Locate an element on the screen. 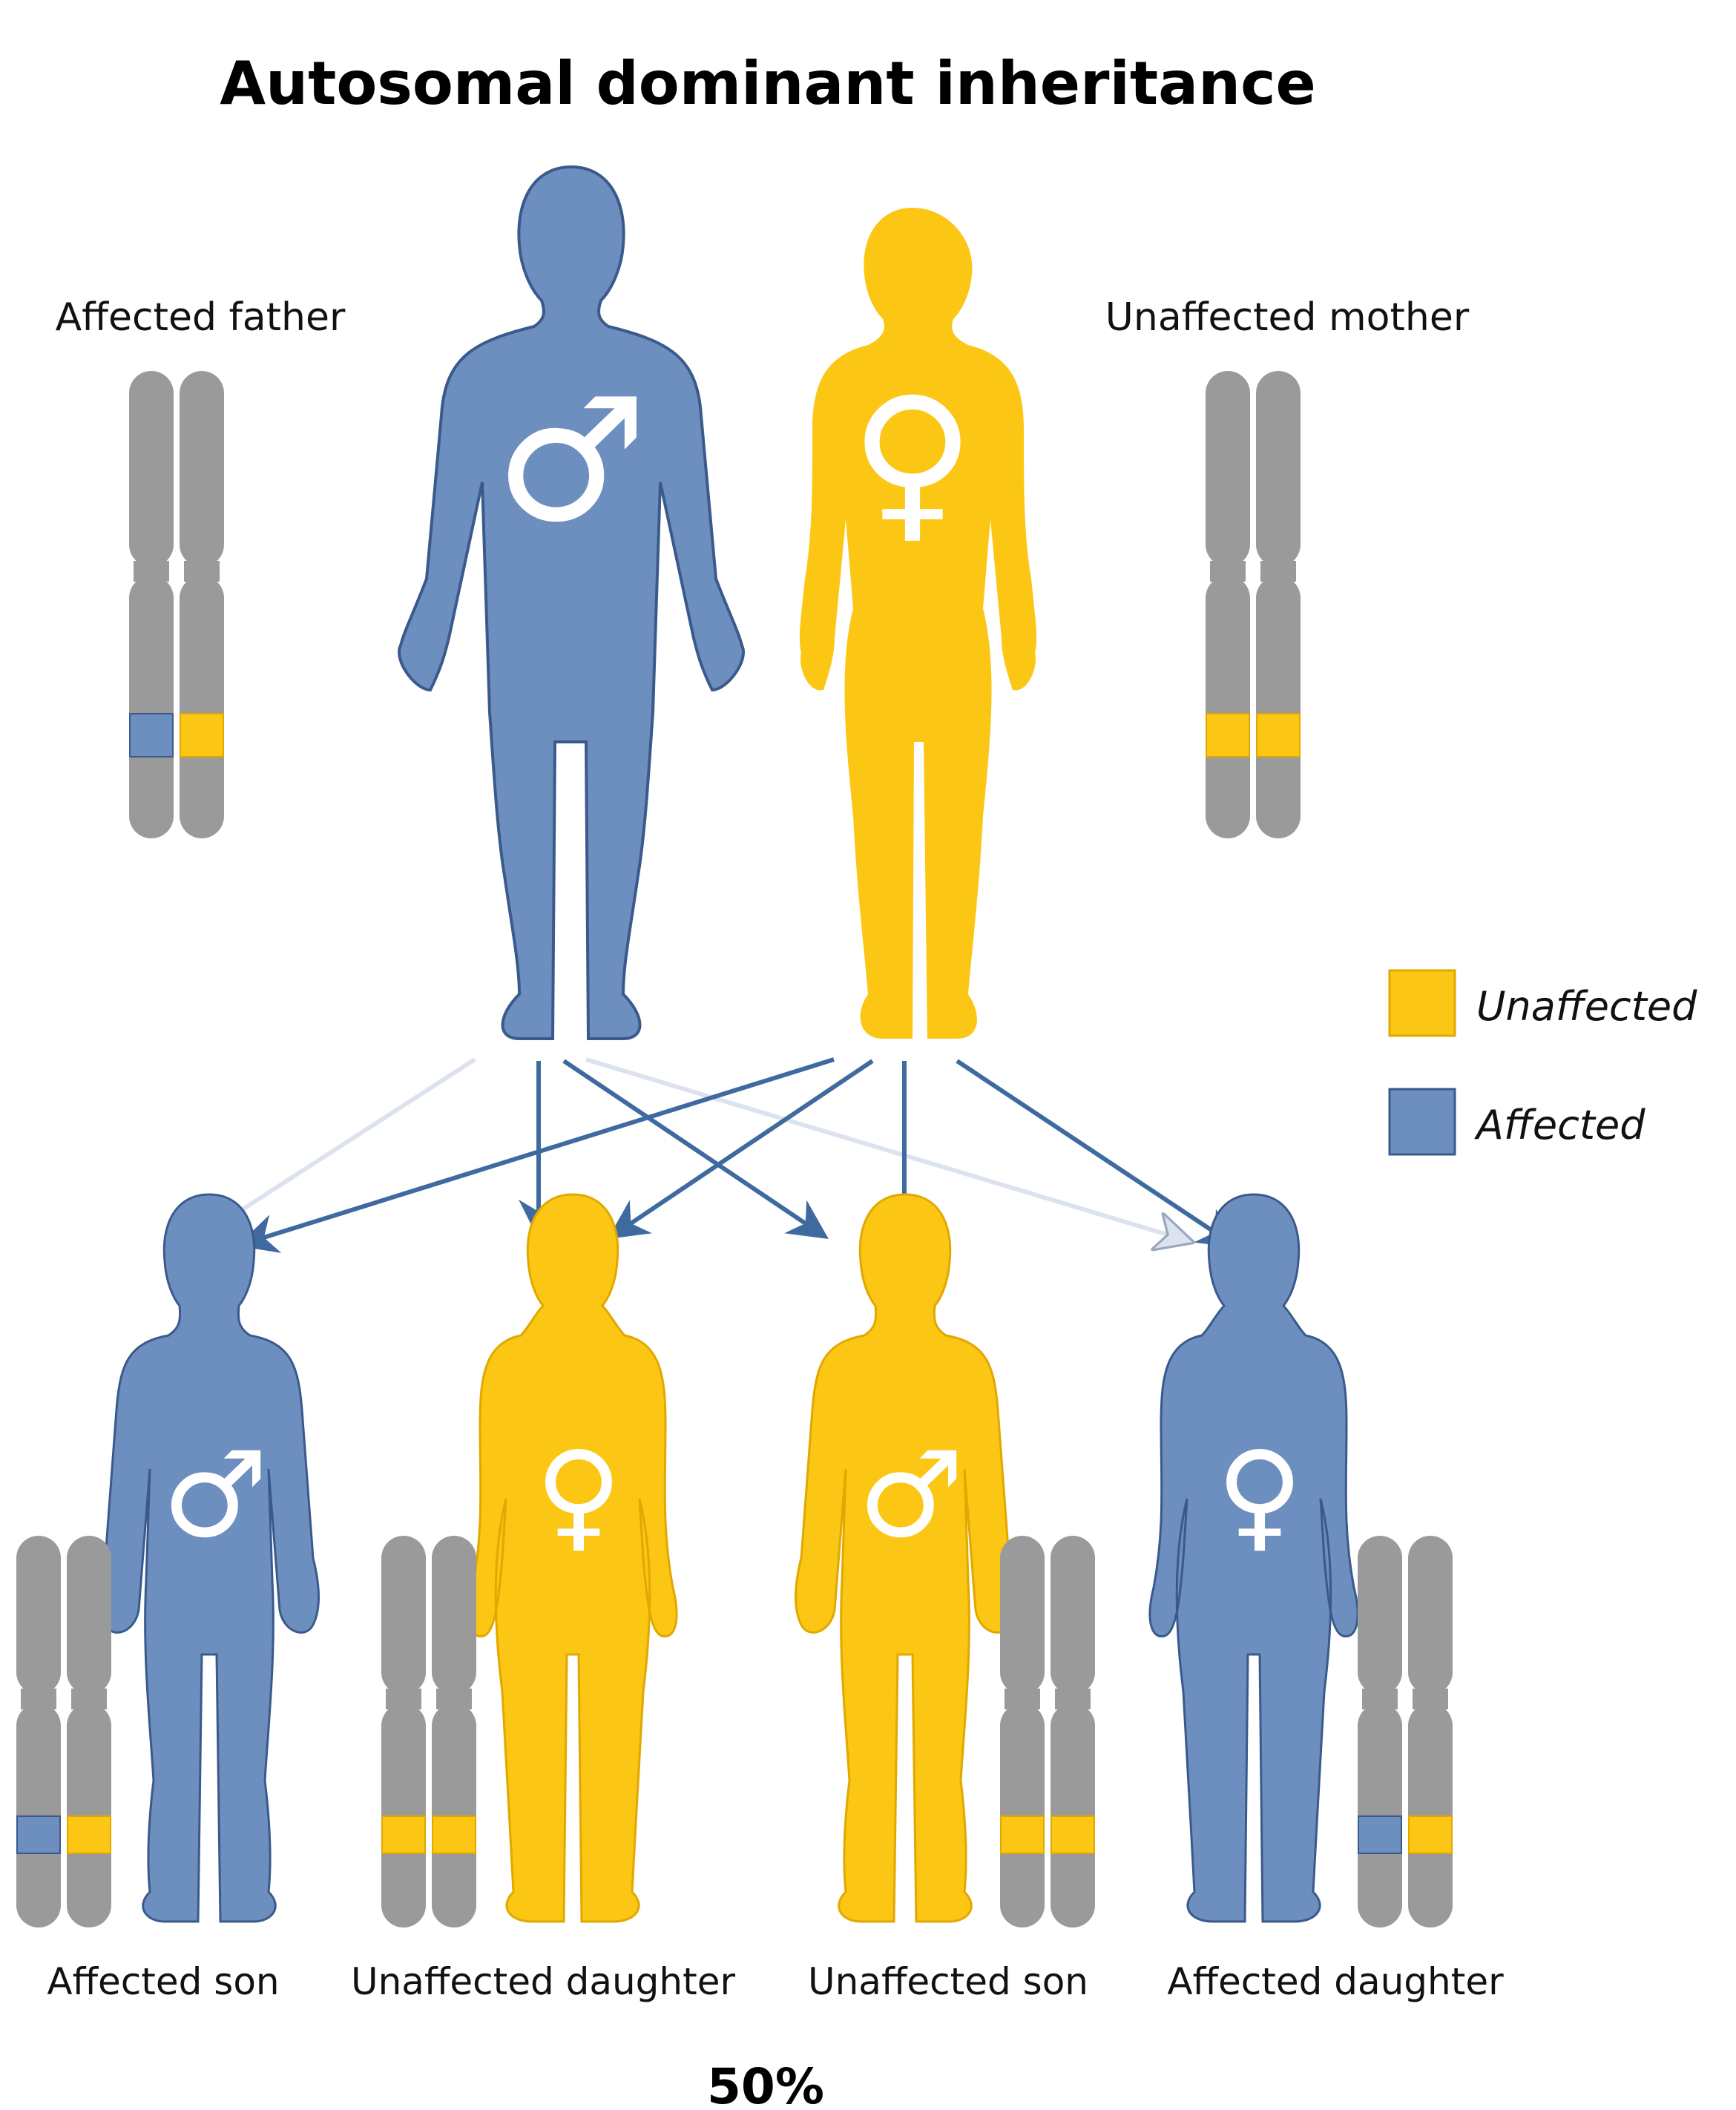 This screenshot has width=1736, height=2110. mother-figure: ♀ is located at coordinates (918, 623).